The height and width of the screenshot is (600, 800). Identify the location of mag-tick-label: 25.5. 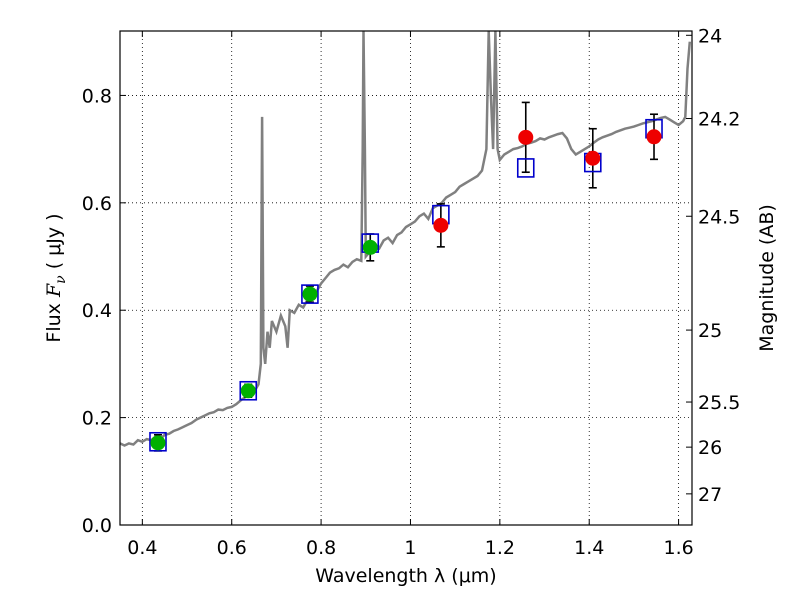
(719, 403).